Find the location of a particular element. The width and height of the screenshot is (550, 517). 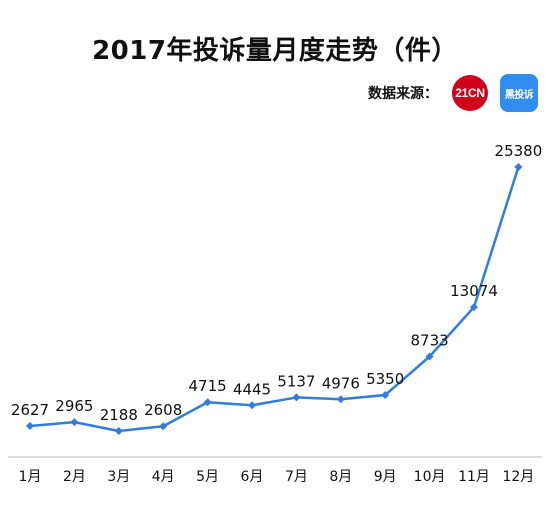

x-tick-label: 8月 is located at coordinates (340, 477).